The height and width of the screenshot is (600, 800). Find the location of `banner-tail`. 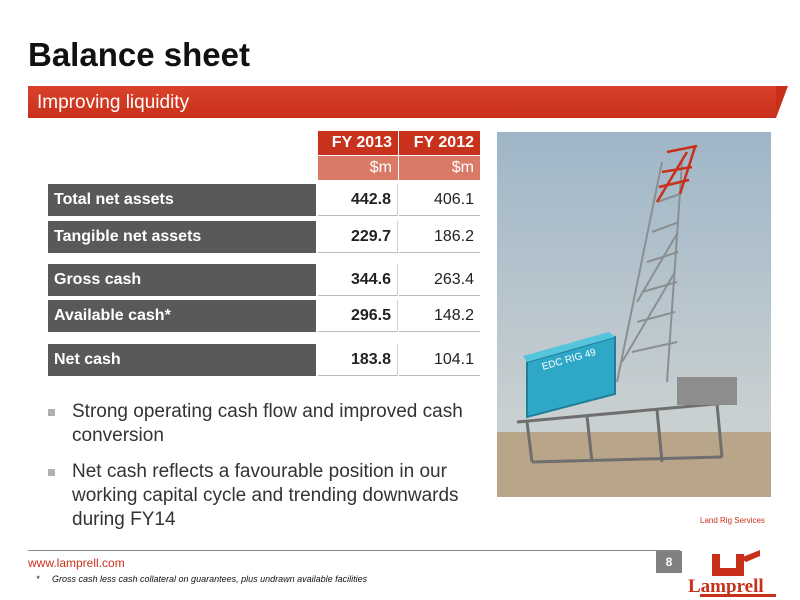

banner-tail is located at coordinates (782, 102).